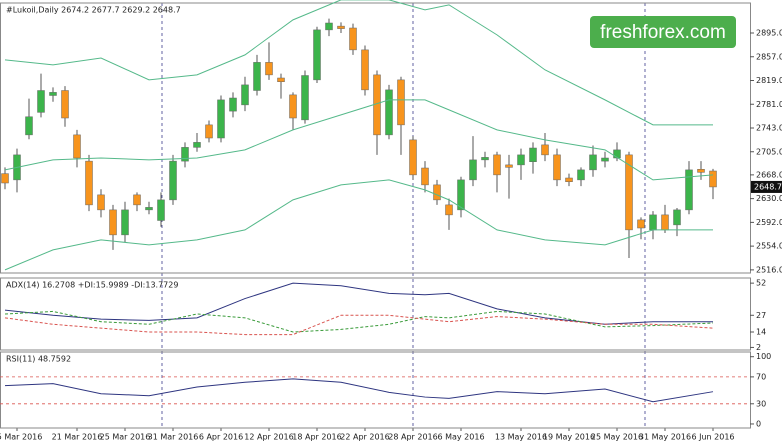 The image size is (782, 443). I want to click on watermark: freshforex.com, so click(663, 32).